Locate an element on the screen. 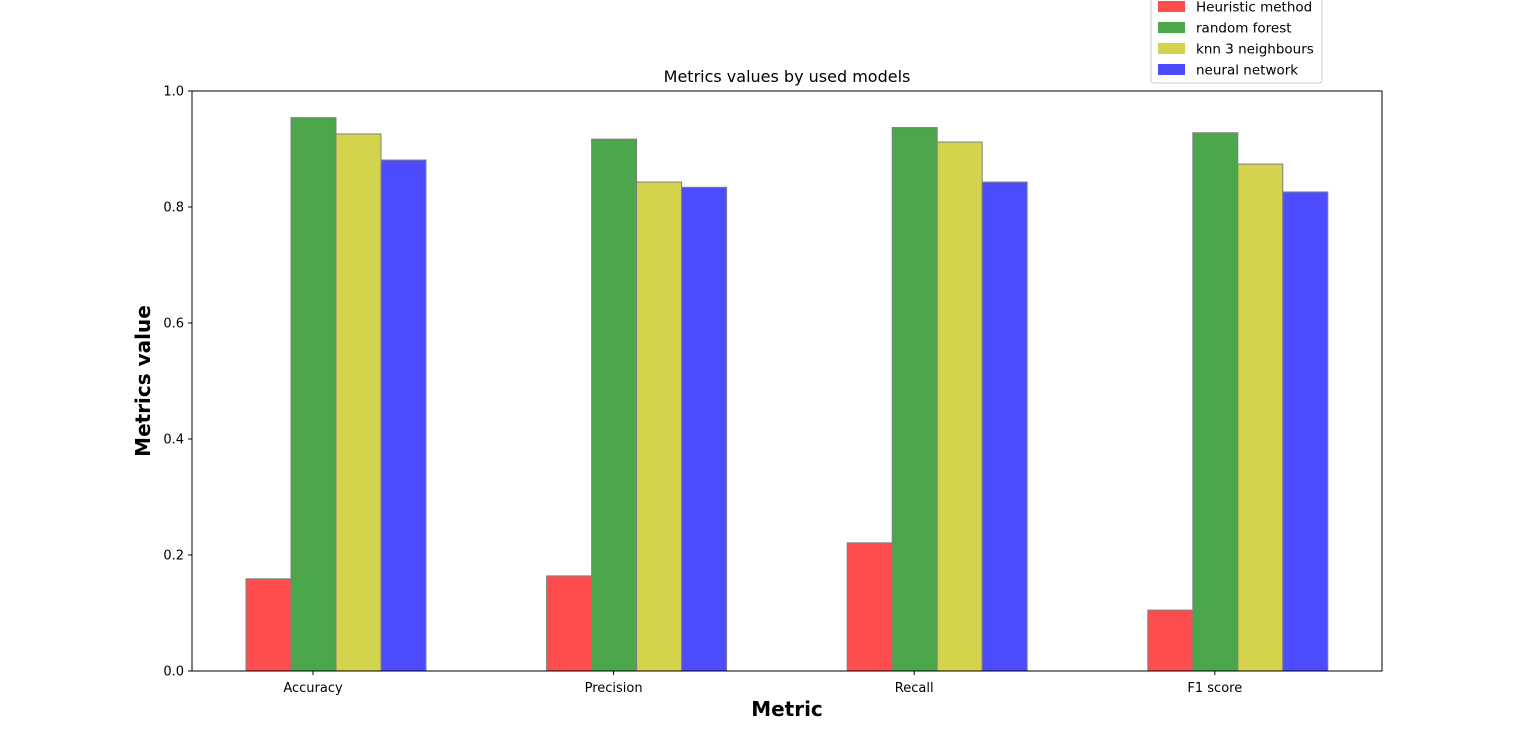 The width and height of the screenshot is (1536, 754). legend-label: neural network is located at coordinates (1247, 71).